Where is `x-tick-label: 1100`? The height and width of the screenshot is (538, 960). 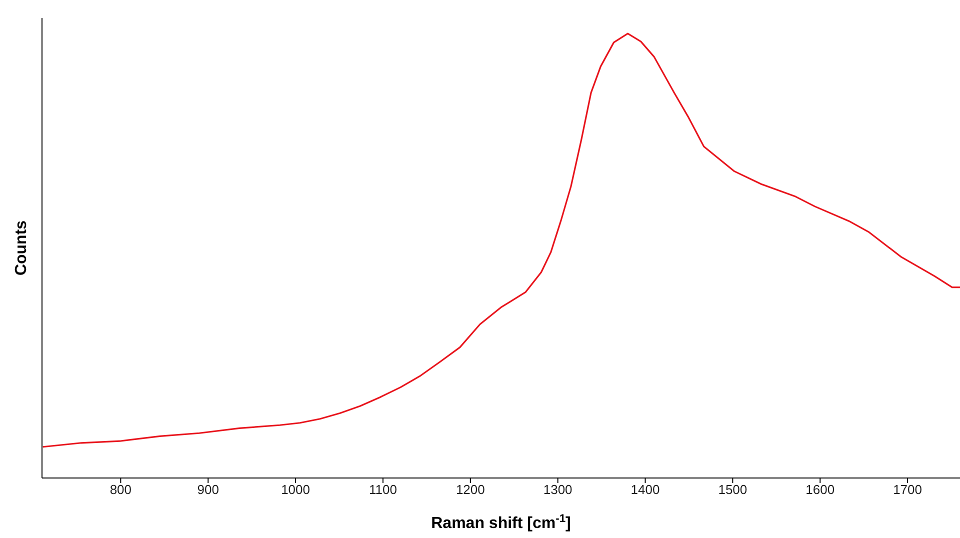
x-tick-label: 1100 is located at coordinates (382, 490).